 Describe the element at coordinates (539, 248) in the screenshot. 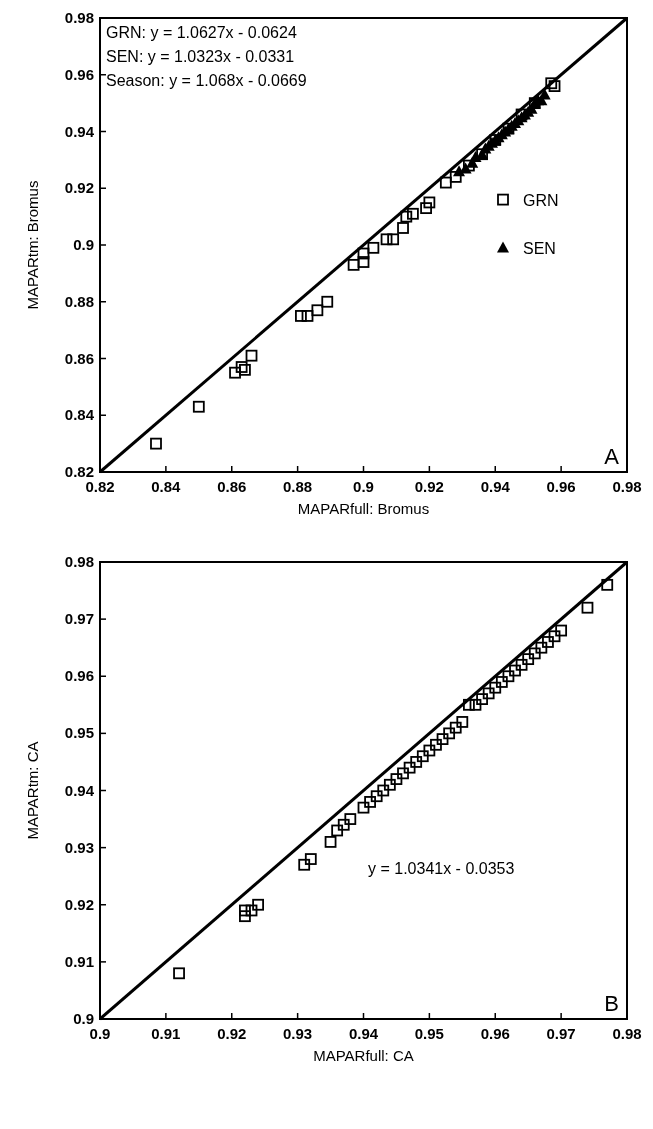

I see `legend-label: SEN` at that location.